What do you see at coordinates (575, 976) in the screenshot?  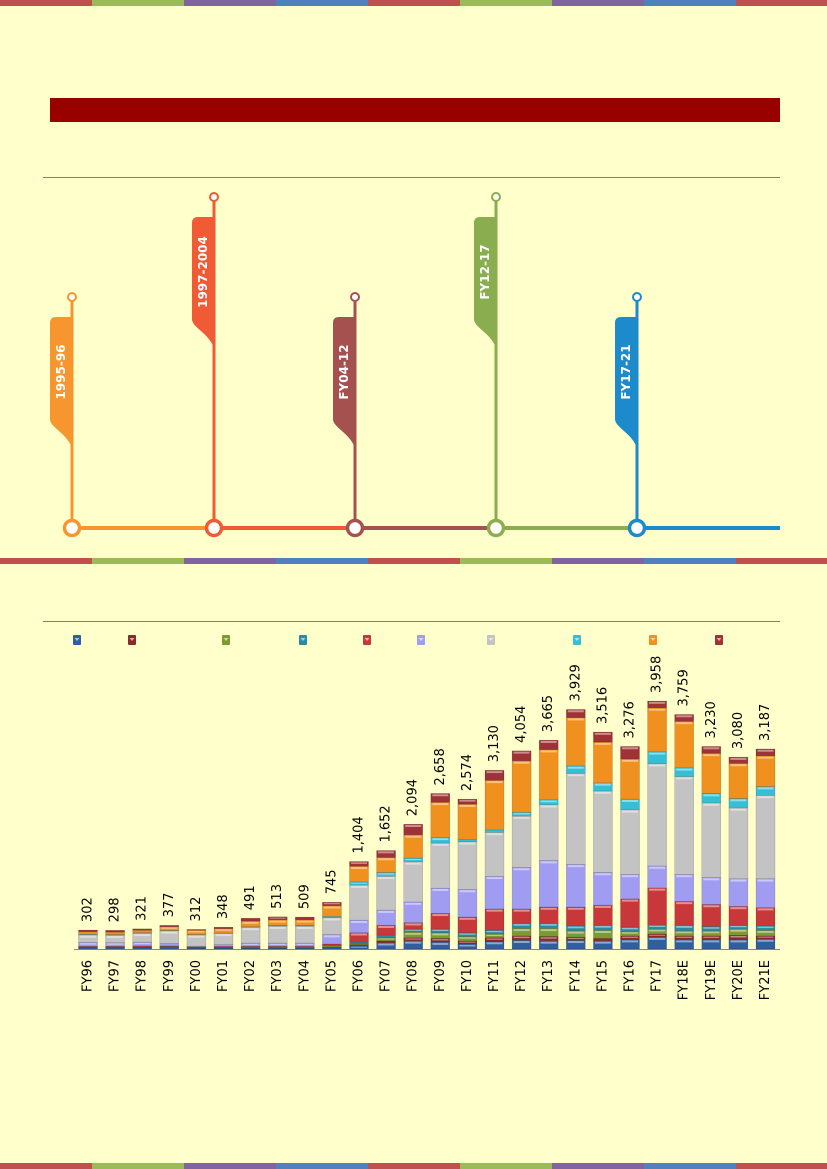 I see `category-label: FY14` at bounding box center [575, 976].